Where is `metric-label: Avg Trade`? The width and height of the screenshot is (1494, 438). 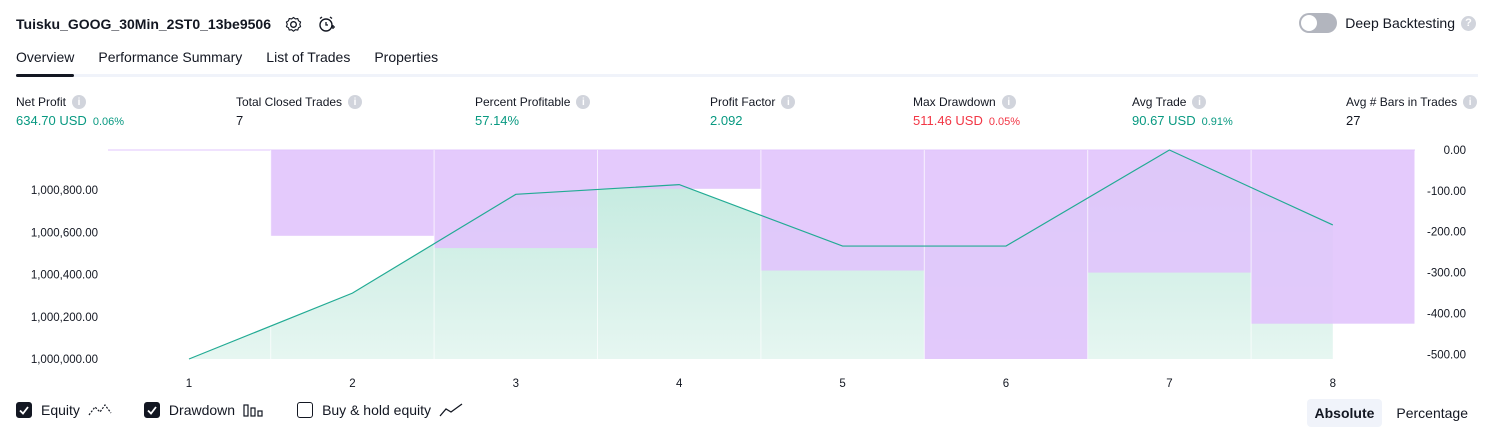 metric-label: Avg Trade is located at coordinates (1159, 102).